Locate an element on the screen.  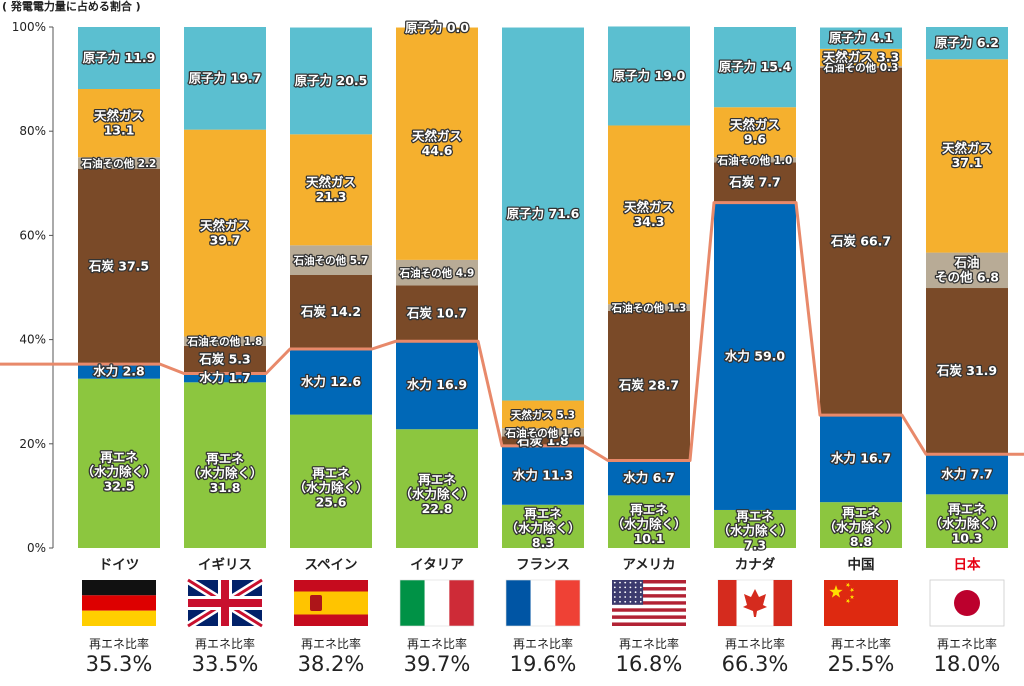
segment-label-nuclear: 原子力 20.5 is located at coordinates (331, 80).